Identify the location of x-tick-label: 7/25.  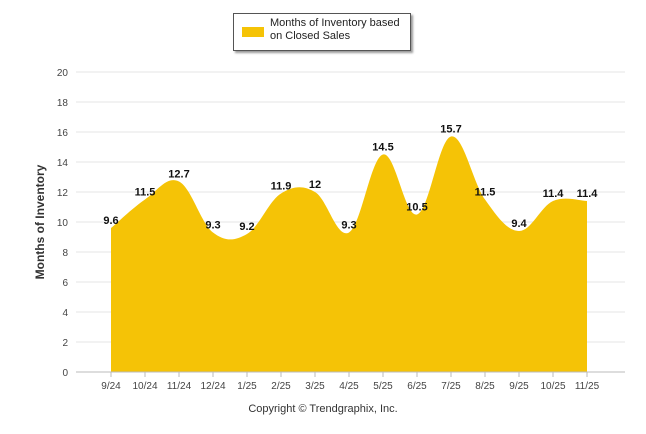
(451, 386).